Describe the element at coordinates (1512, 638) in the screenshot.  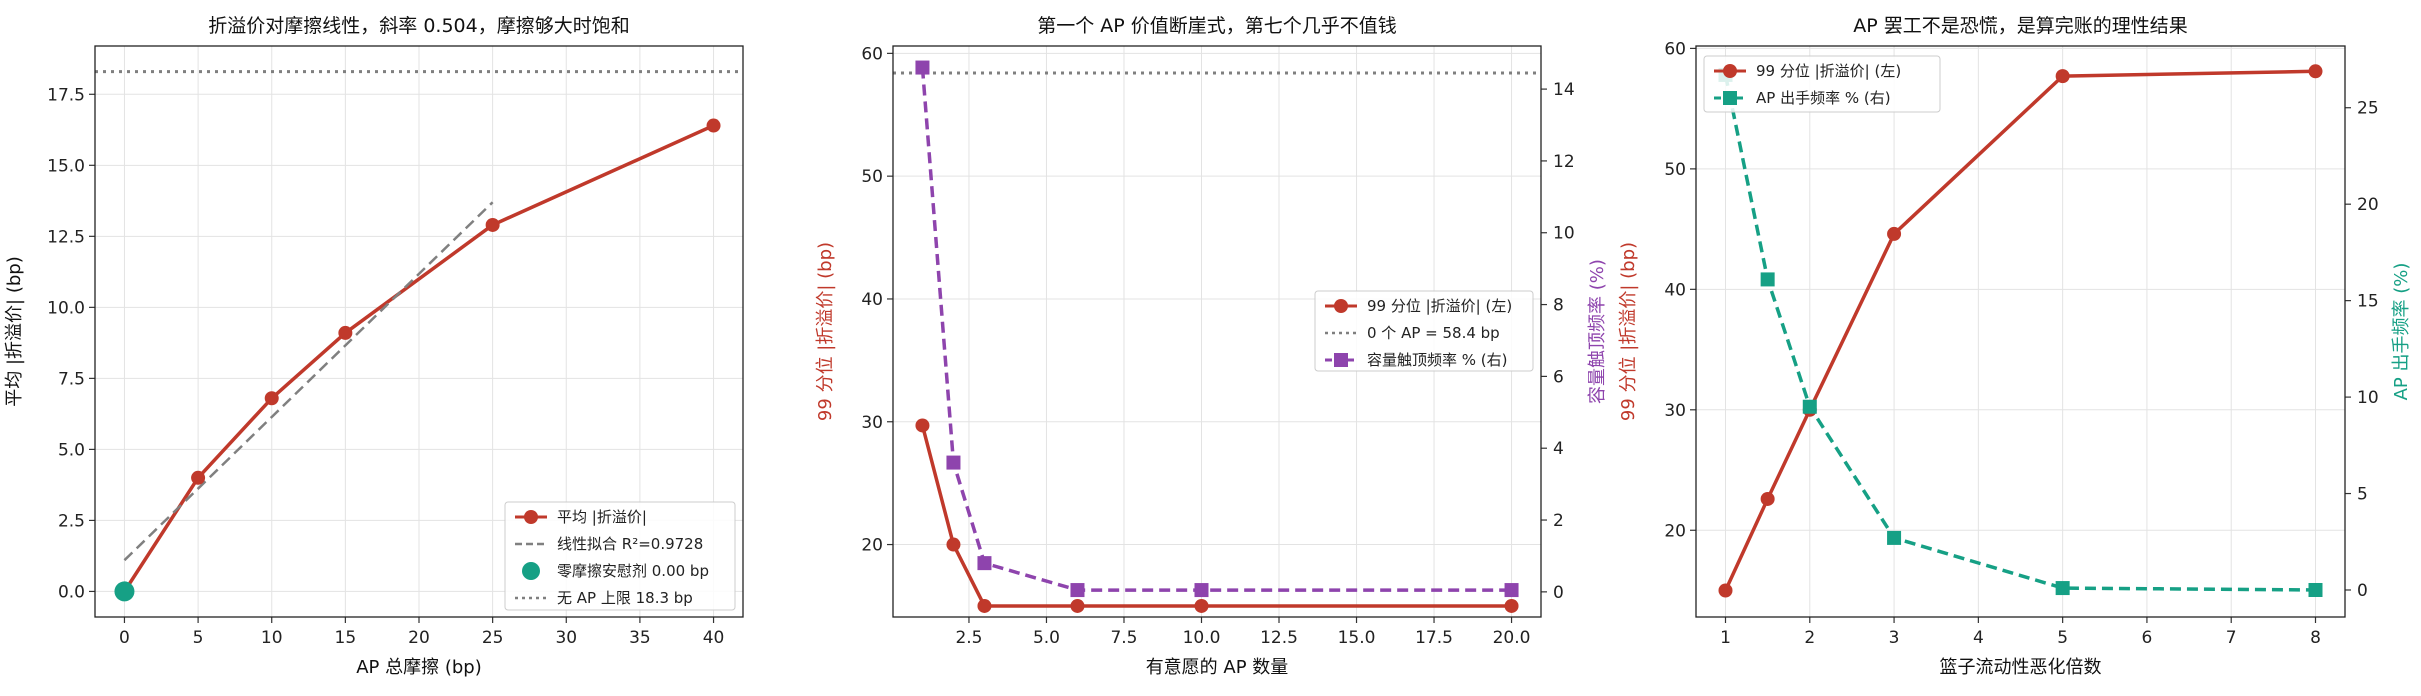
I see `x-tick-label: 20.0` at that location.